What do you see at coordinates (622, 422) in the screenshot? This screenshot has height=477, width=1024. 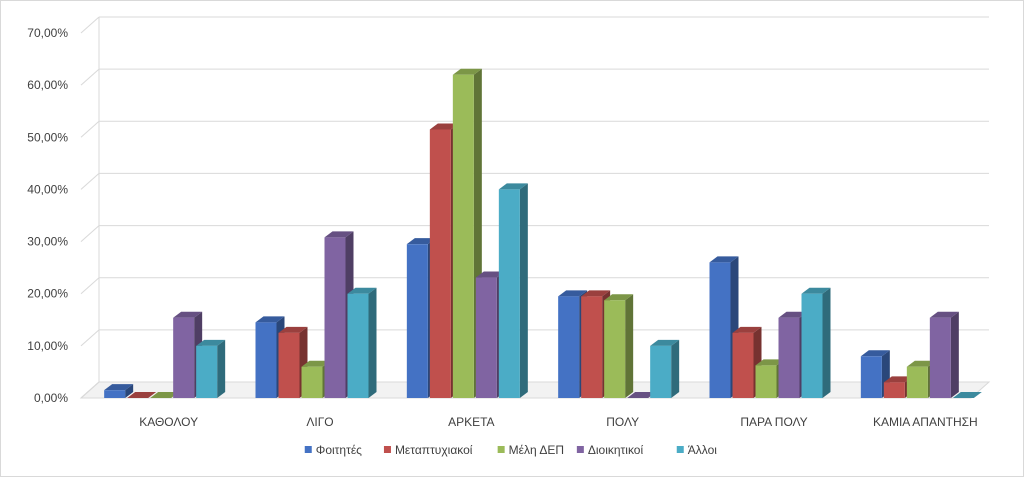 I see `x-category-label: ΠΟΛΥ` at bounding box center [622, 422].